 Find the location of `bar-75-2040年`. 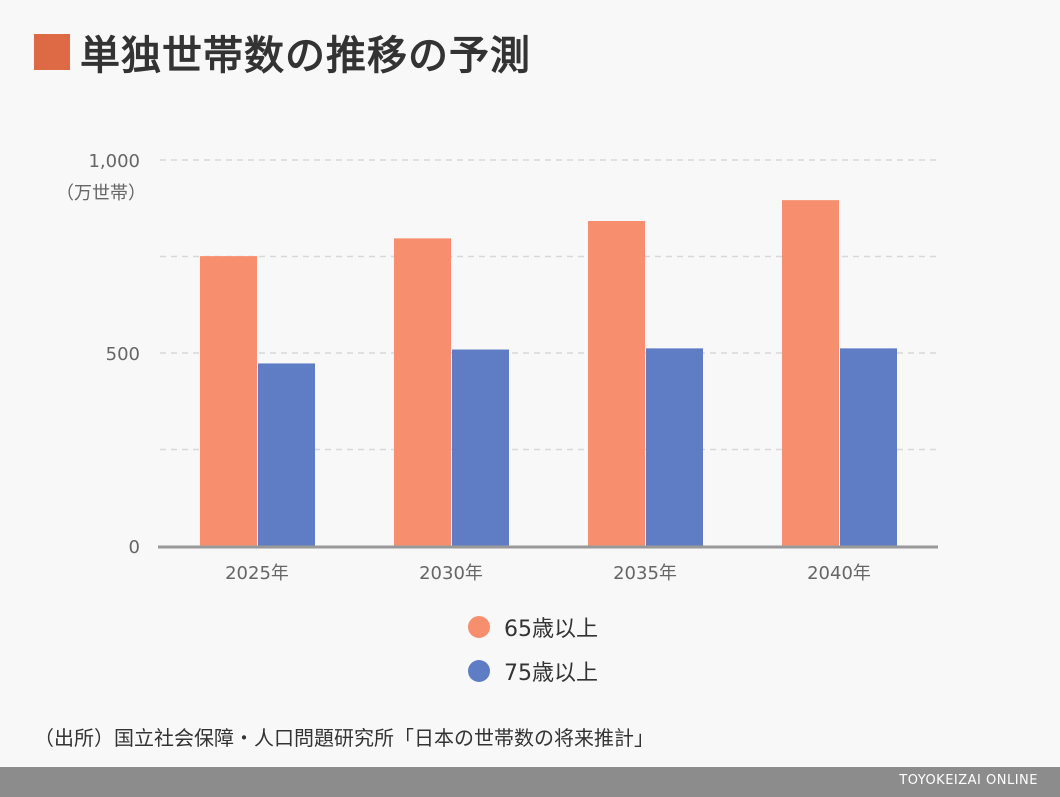

bar-75-2040年 is located at coordinates (868, 447).